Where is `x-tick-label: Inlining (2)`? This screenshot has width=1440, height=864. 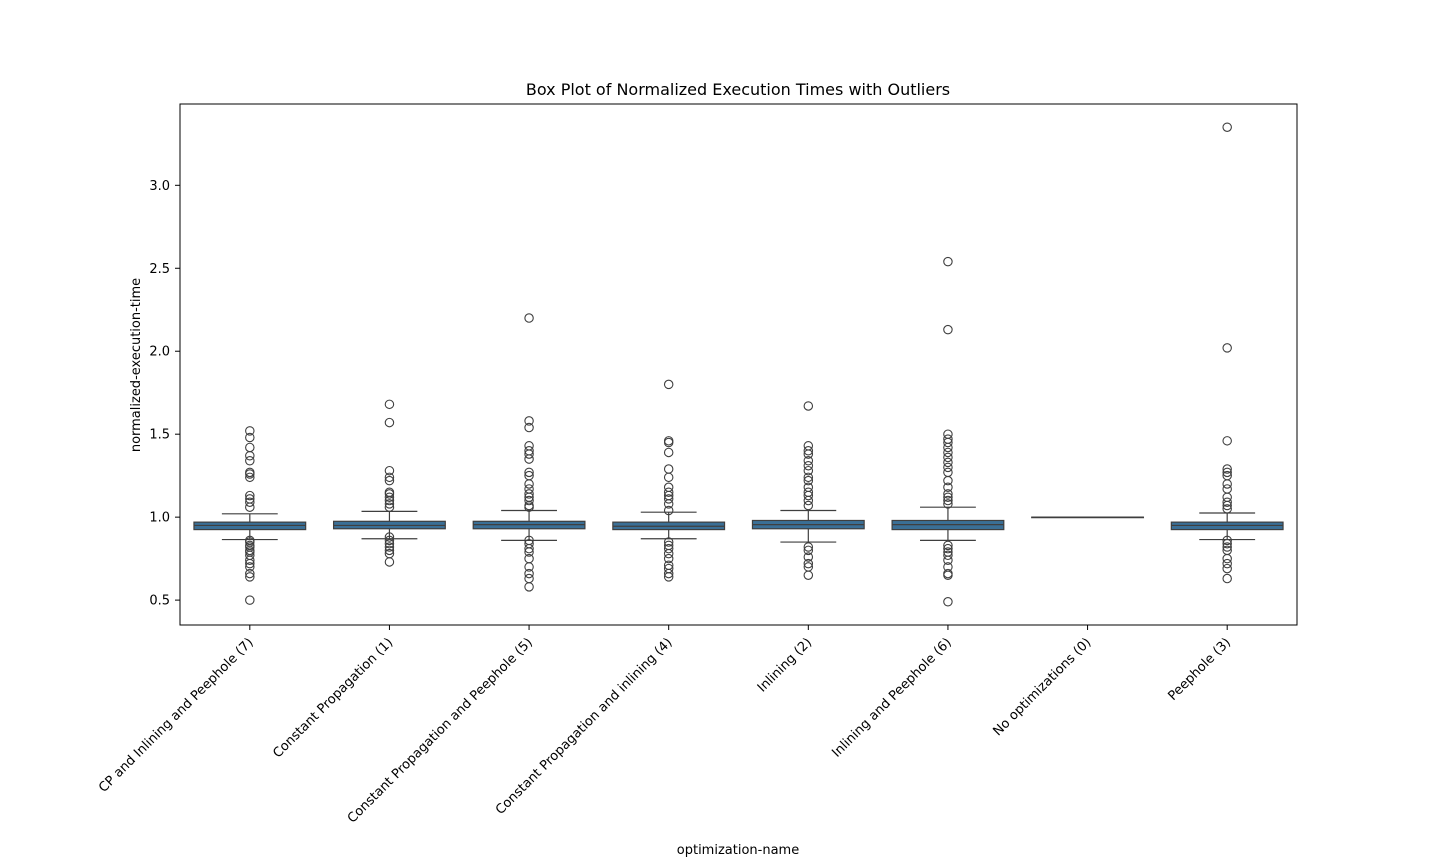
x-tick-label: Inlining (2) is located at coordinates (785, 665).